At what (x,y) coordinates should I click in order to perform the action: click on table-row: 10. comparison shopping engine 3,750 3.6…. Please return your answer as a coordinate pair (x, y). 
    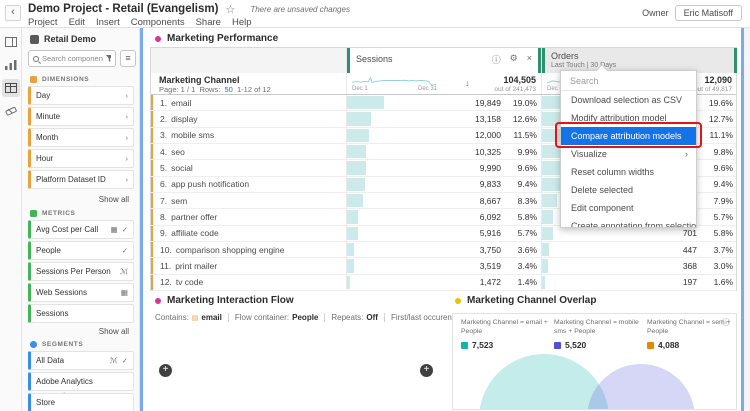
    Looking at the image, I should click on (444, 250).